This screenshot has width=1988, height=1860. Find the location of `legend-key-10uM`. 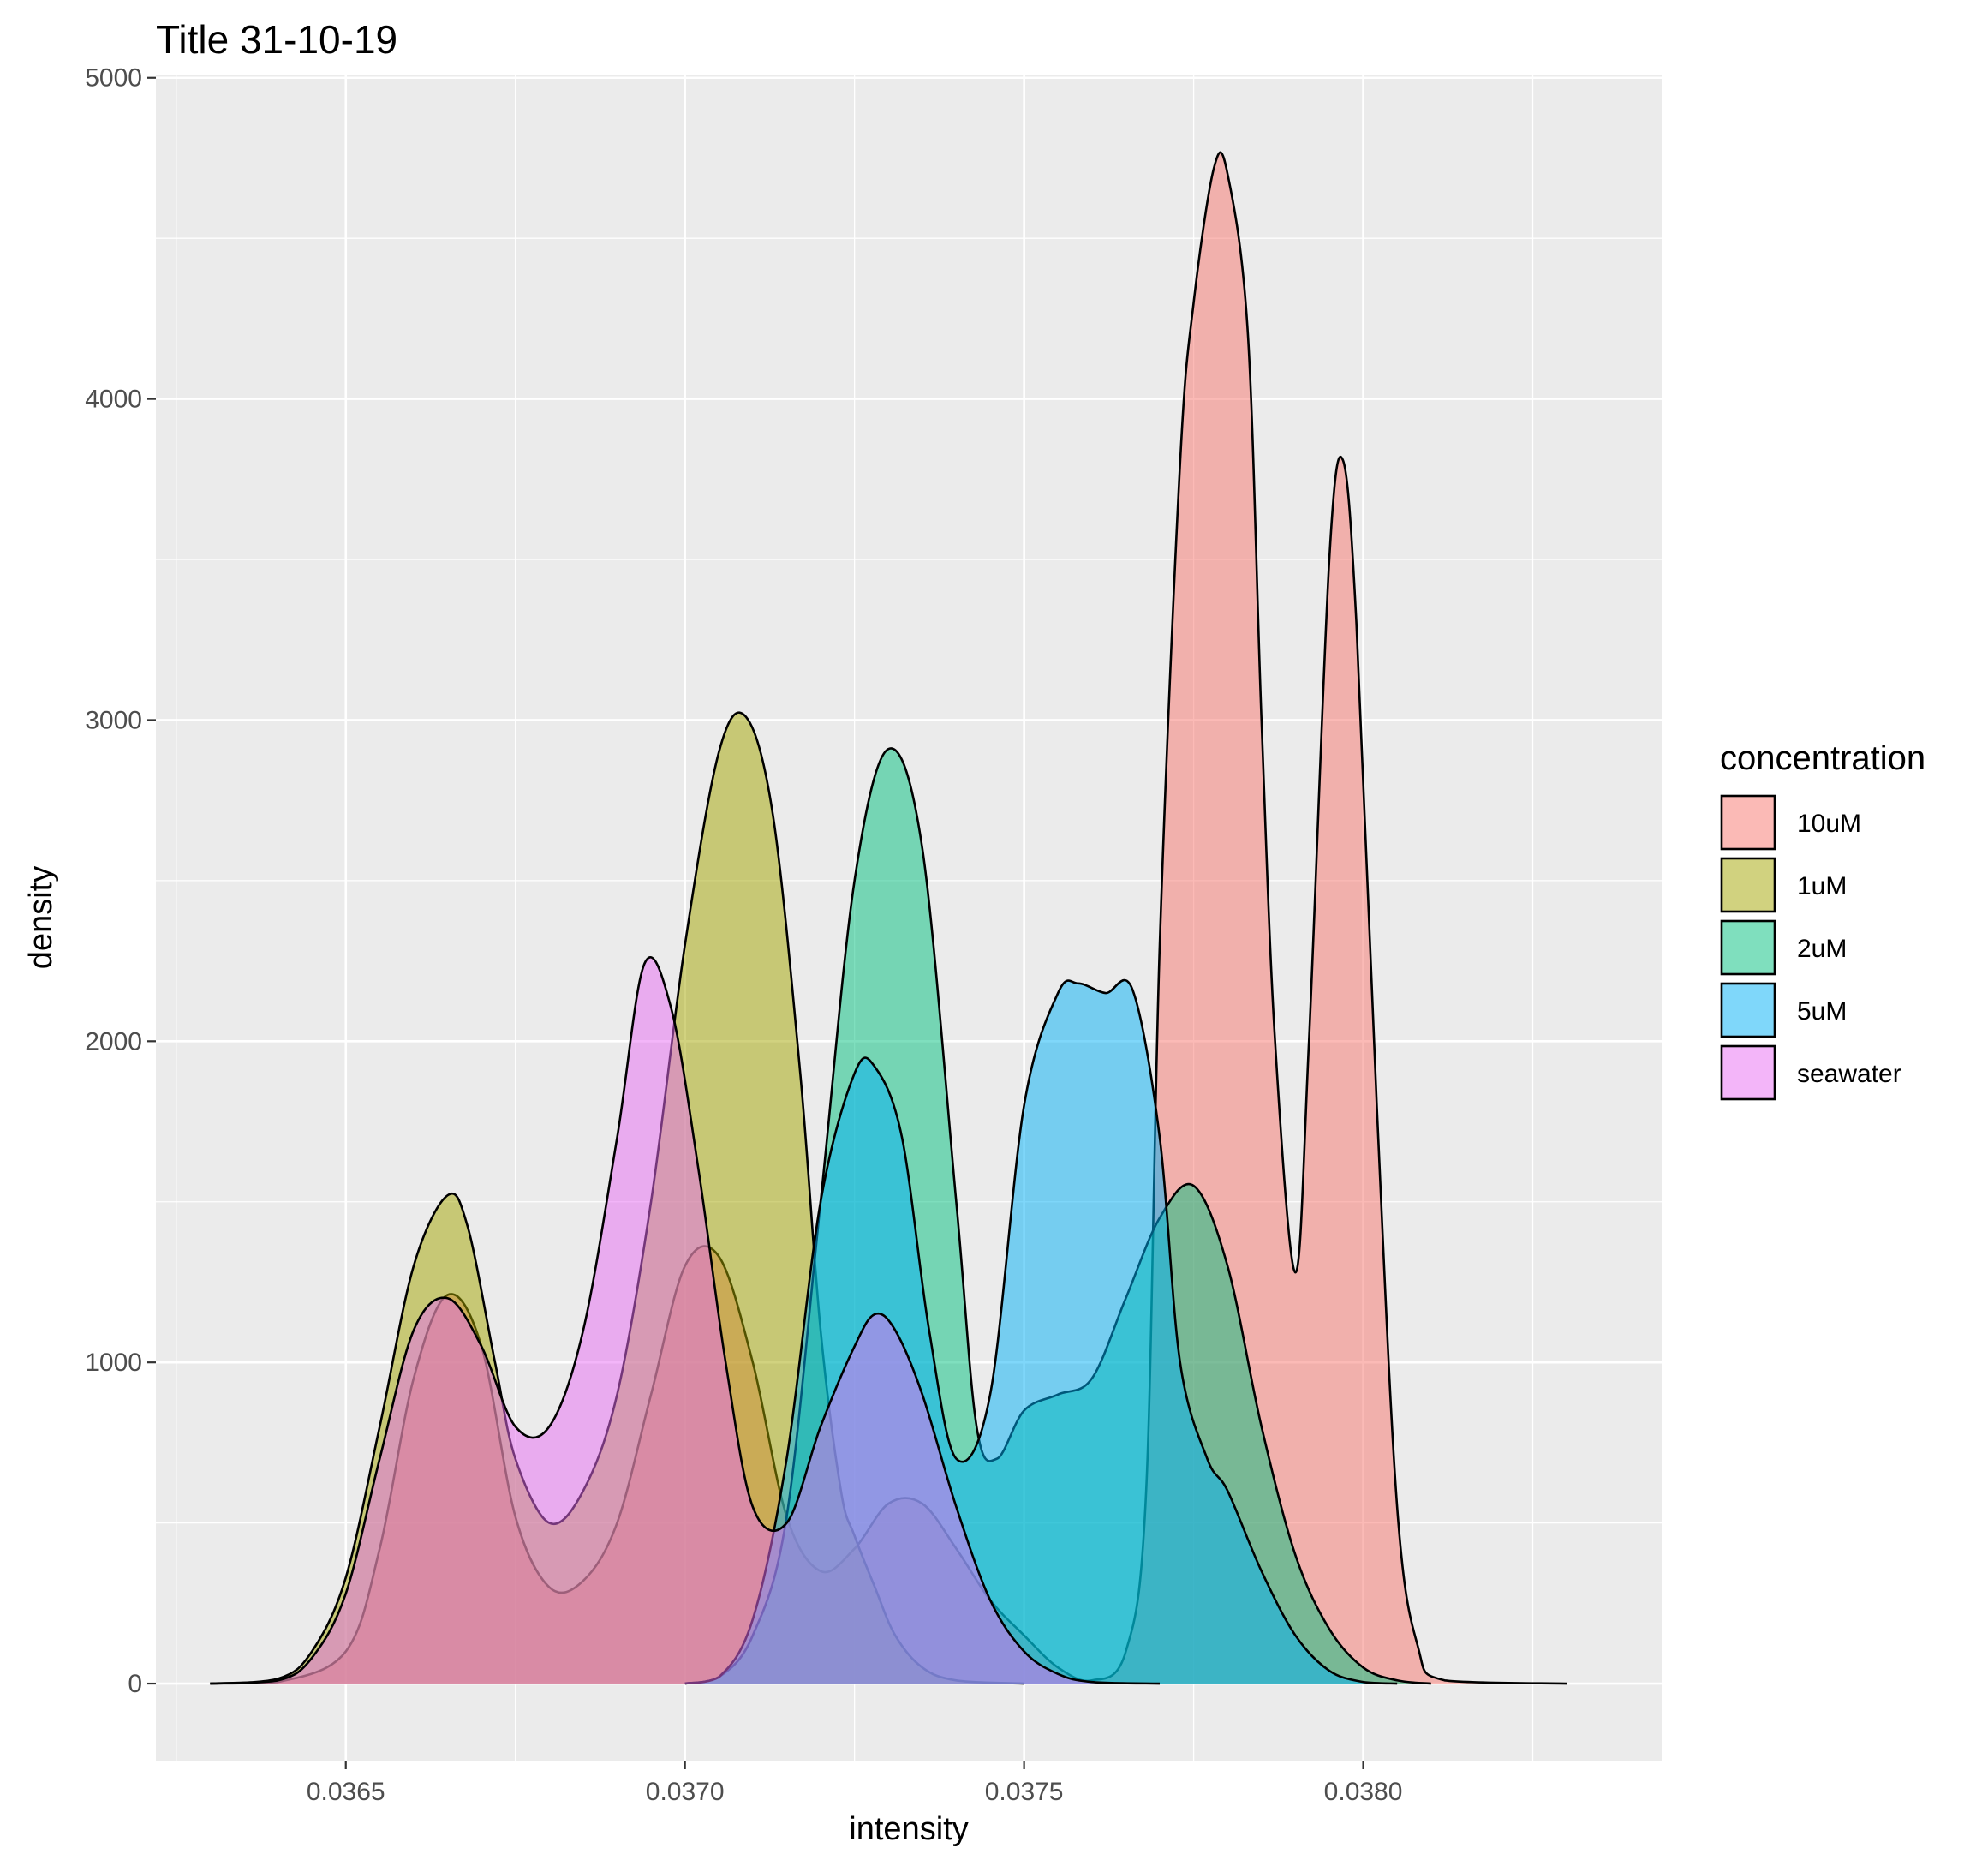

legend-key-10uM is located at coordinates (1748, 822).